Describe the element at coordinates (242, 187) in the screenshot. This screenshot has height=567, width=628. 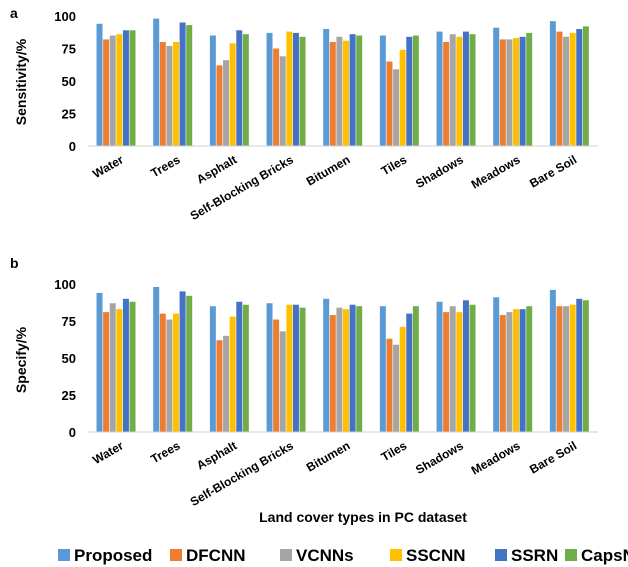
I see `x-category-label: Self-Blocking Bricks` at that location.